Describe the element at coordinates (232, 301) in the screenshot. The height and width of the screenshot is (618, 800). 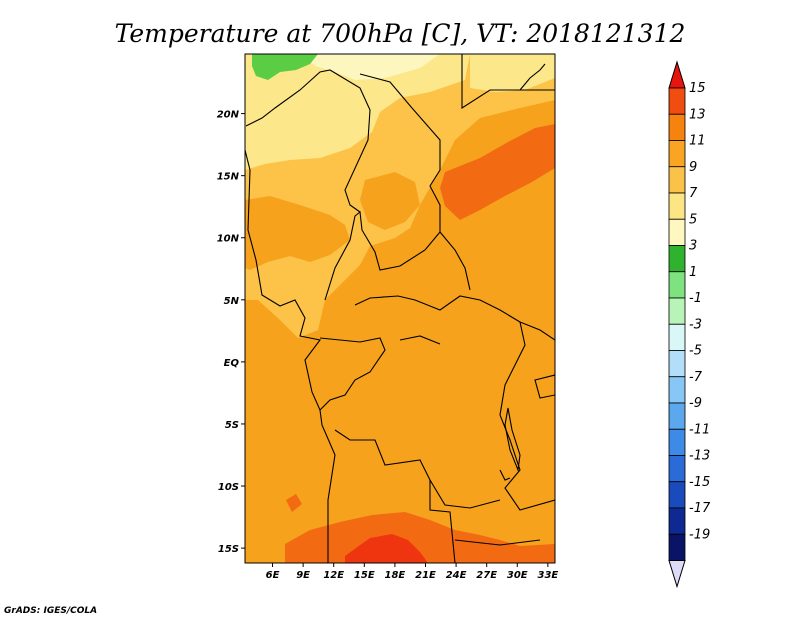
I see `lat-tick-label: 5N` at that location.